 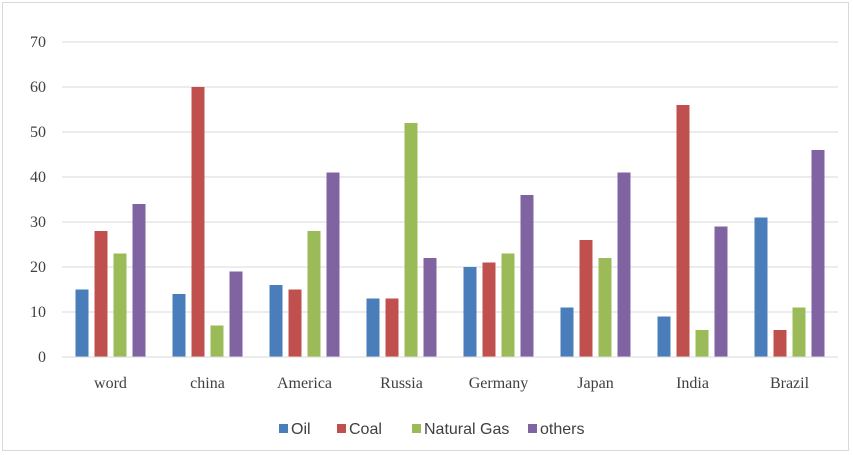 What do you see at coordinates (499, 383) in the screenshot?
I see `x-tick-label: Germany` at bounding box center [499, 383].